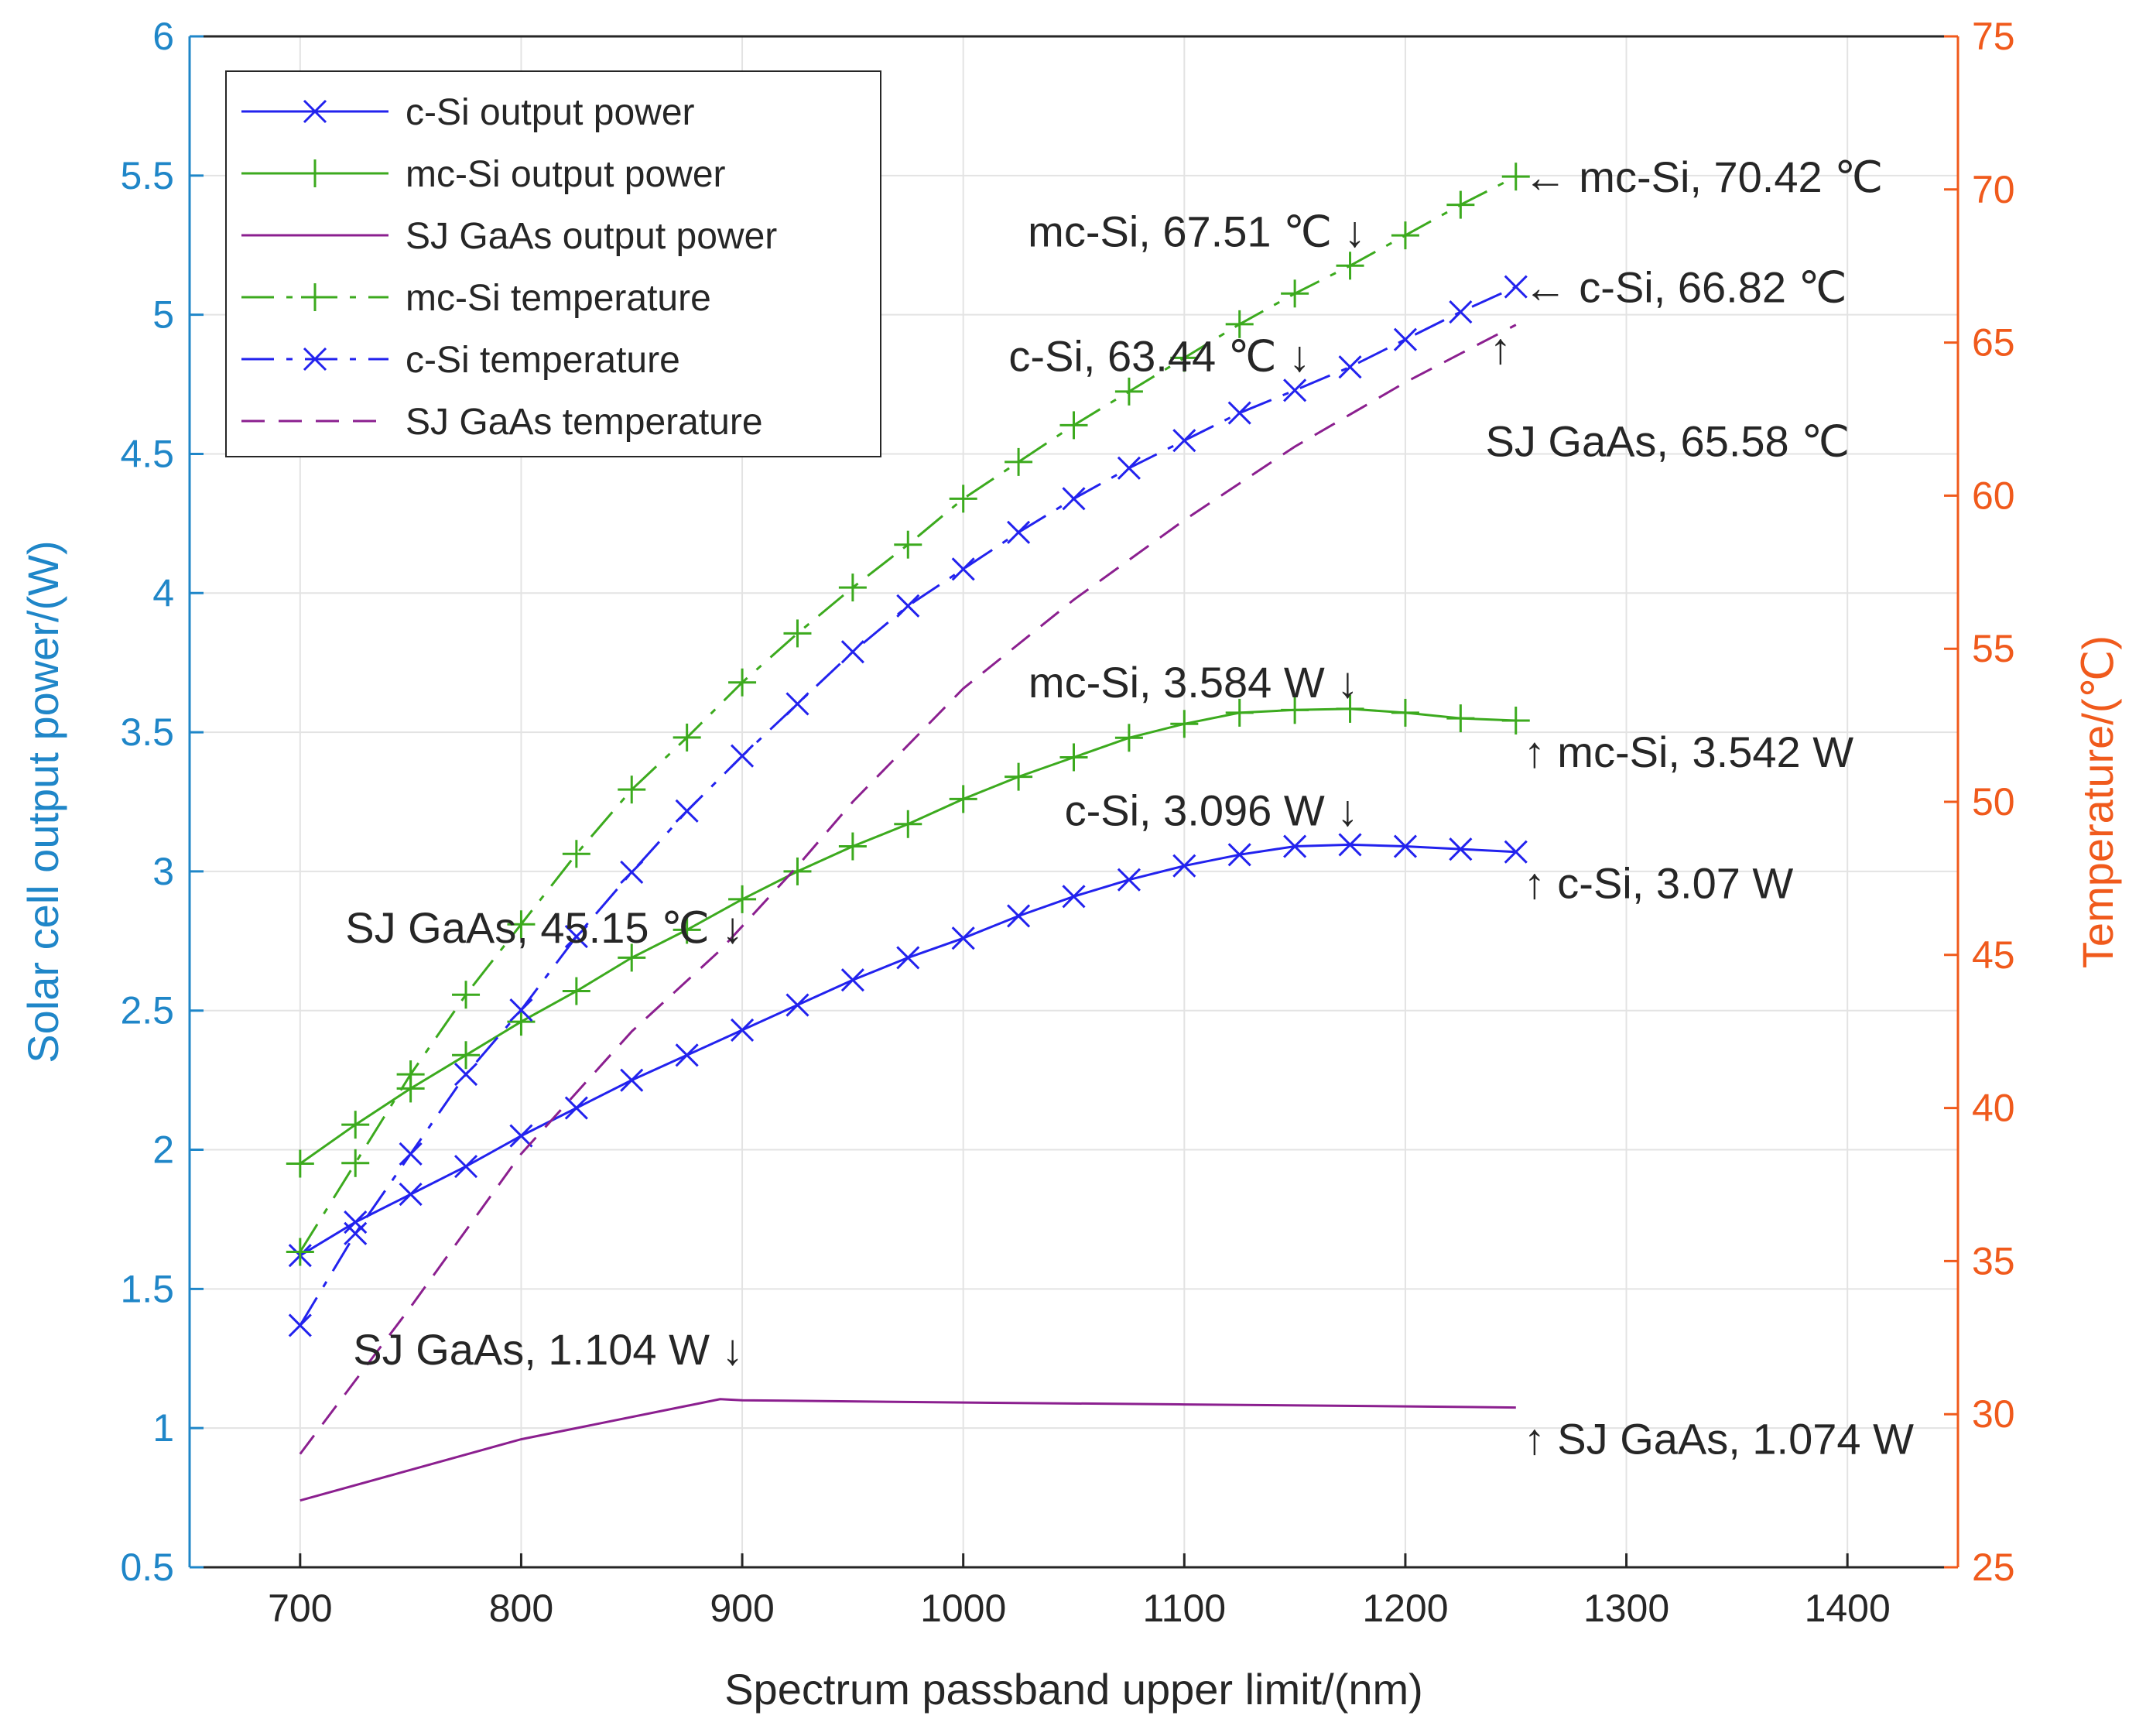  What do you see at coordinates (1993, 1260) in the screenshot?
I see `right-y-tick-label: 35` at bounding box center [1993, 1260].